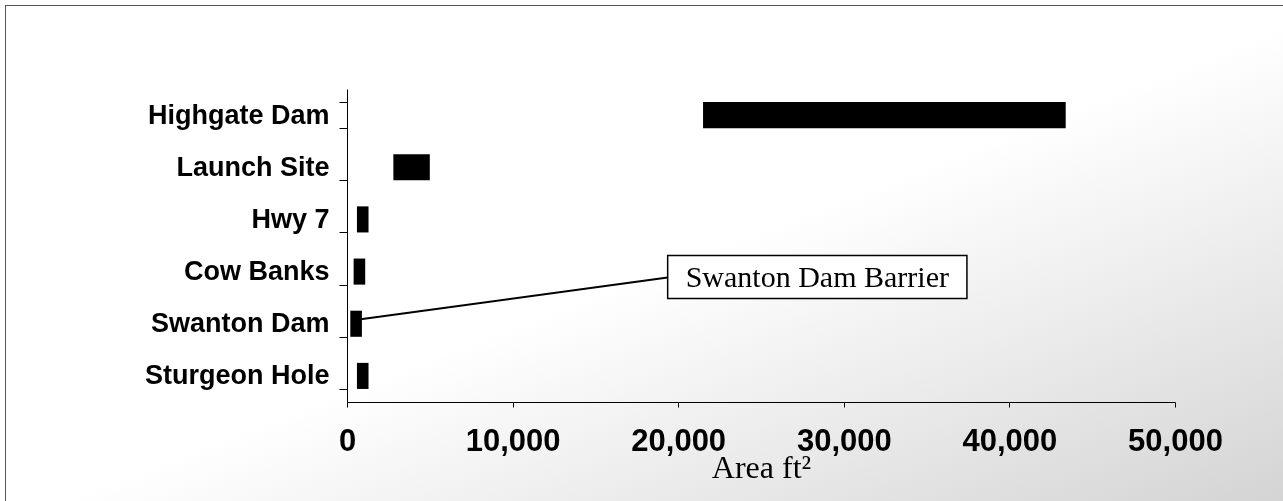 The height and width of the screenshot is (501, 1283). Describe the element at coordinates (290, 218) in the screenshot. I see `y-tick-label: Hwy 7` at that location.